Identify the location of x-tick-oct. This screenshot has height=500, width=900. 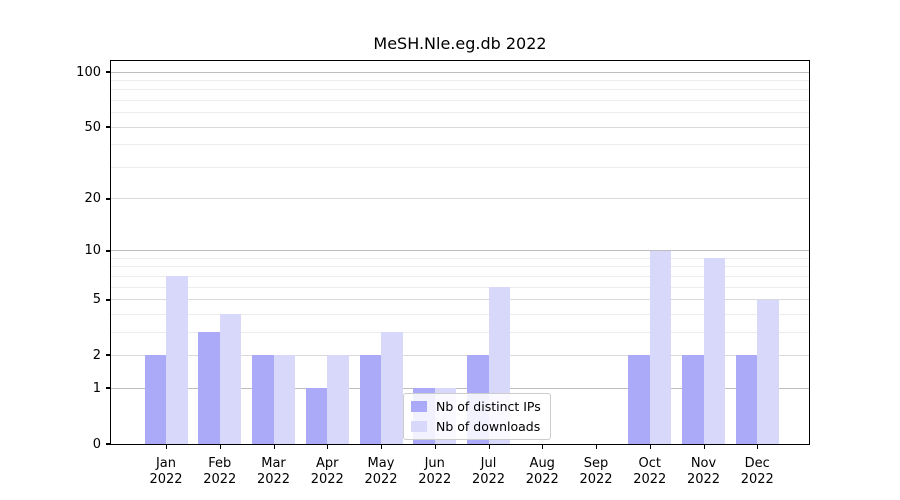
(650, 447).